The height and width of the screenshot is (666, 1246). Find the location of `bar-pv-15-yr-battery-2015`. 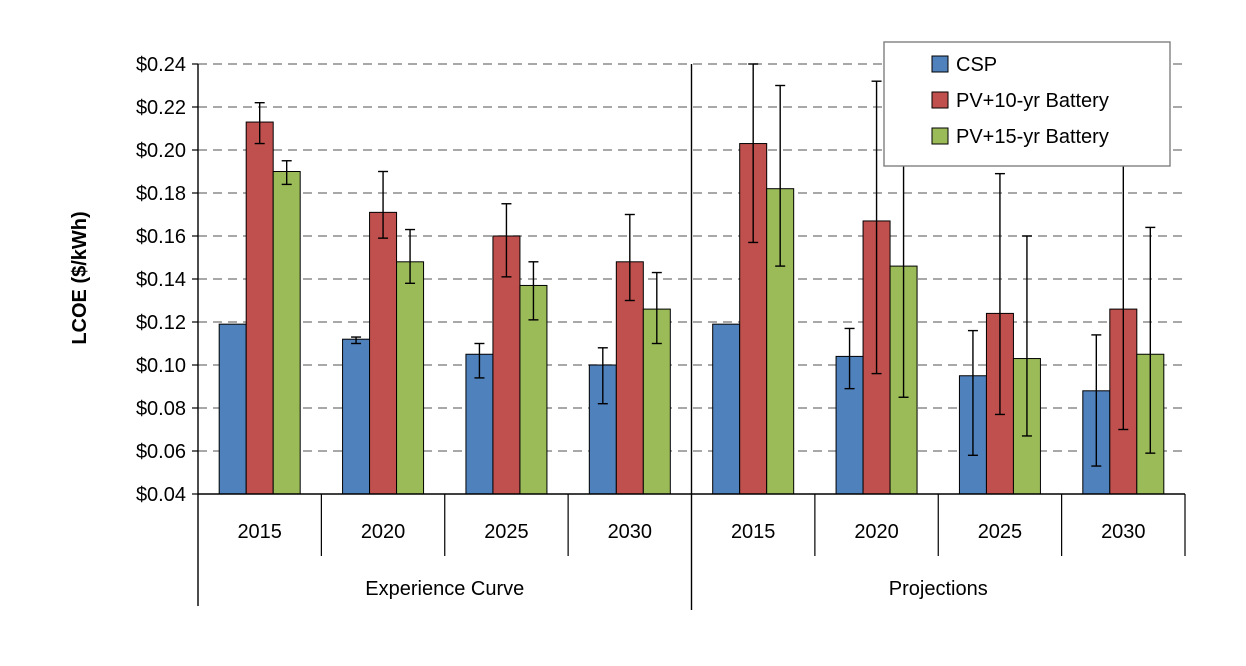

bar-pv-15-yr-battery-2015 is located at coordinates (286, 333).